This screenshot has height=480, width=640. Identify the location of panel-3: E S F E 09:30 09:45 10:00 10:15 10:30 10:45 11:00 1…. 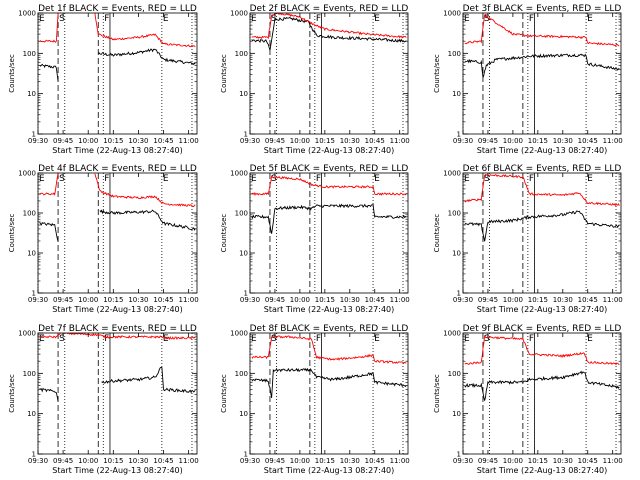
(528, 79).